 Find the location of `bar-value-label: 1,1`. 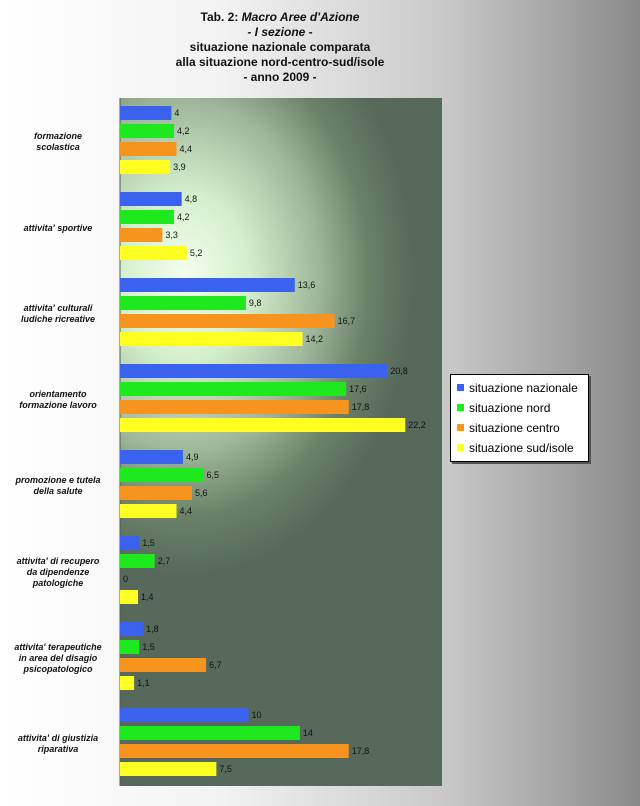

bar-value-label: 1,1 is located at coordinates (143, 683).